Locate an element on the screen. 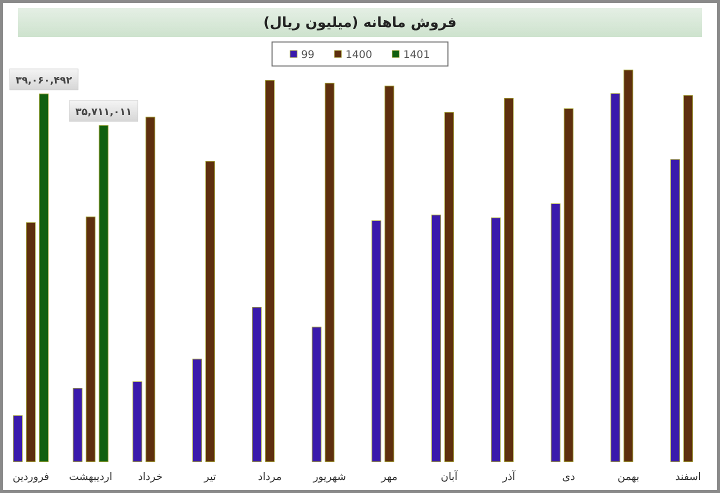  legend-label: 99 is located at coordinates (307, 55).